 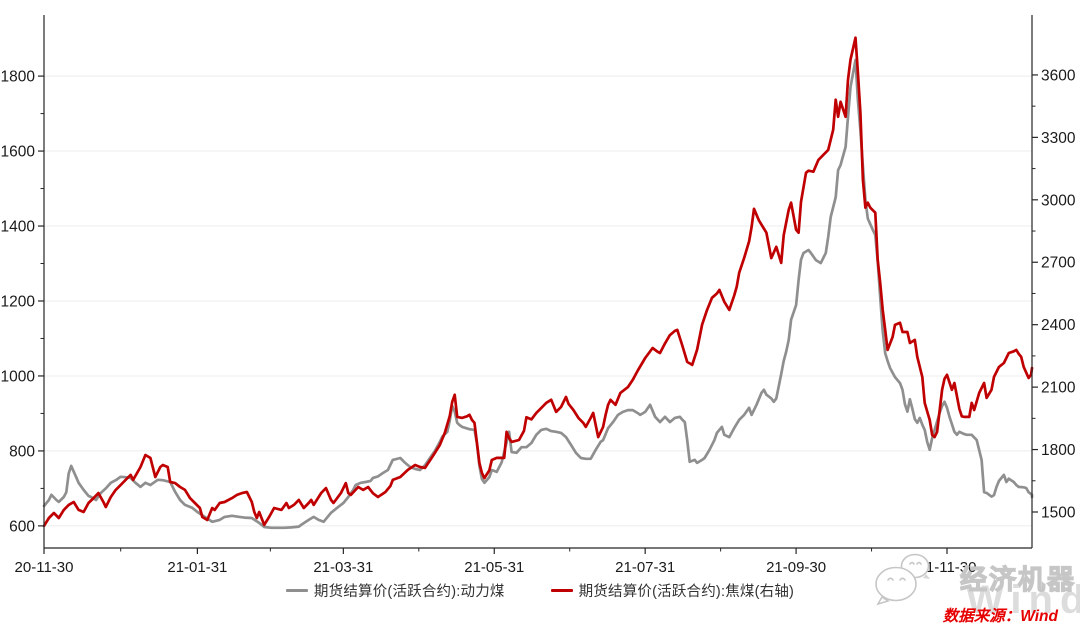 What do you see at coordinates (1058, 75) in the screenshot?
I see `y-right-tick-label: 3600` at bounding box center [1058, 75].